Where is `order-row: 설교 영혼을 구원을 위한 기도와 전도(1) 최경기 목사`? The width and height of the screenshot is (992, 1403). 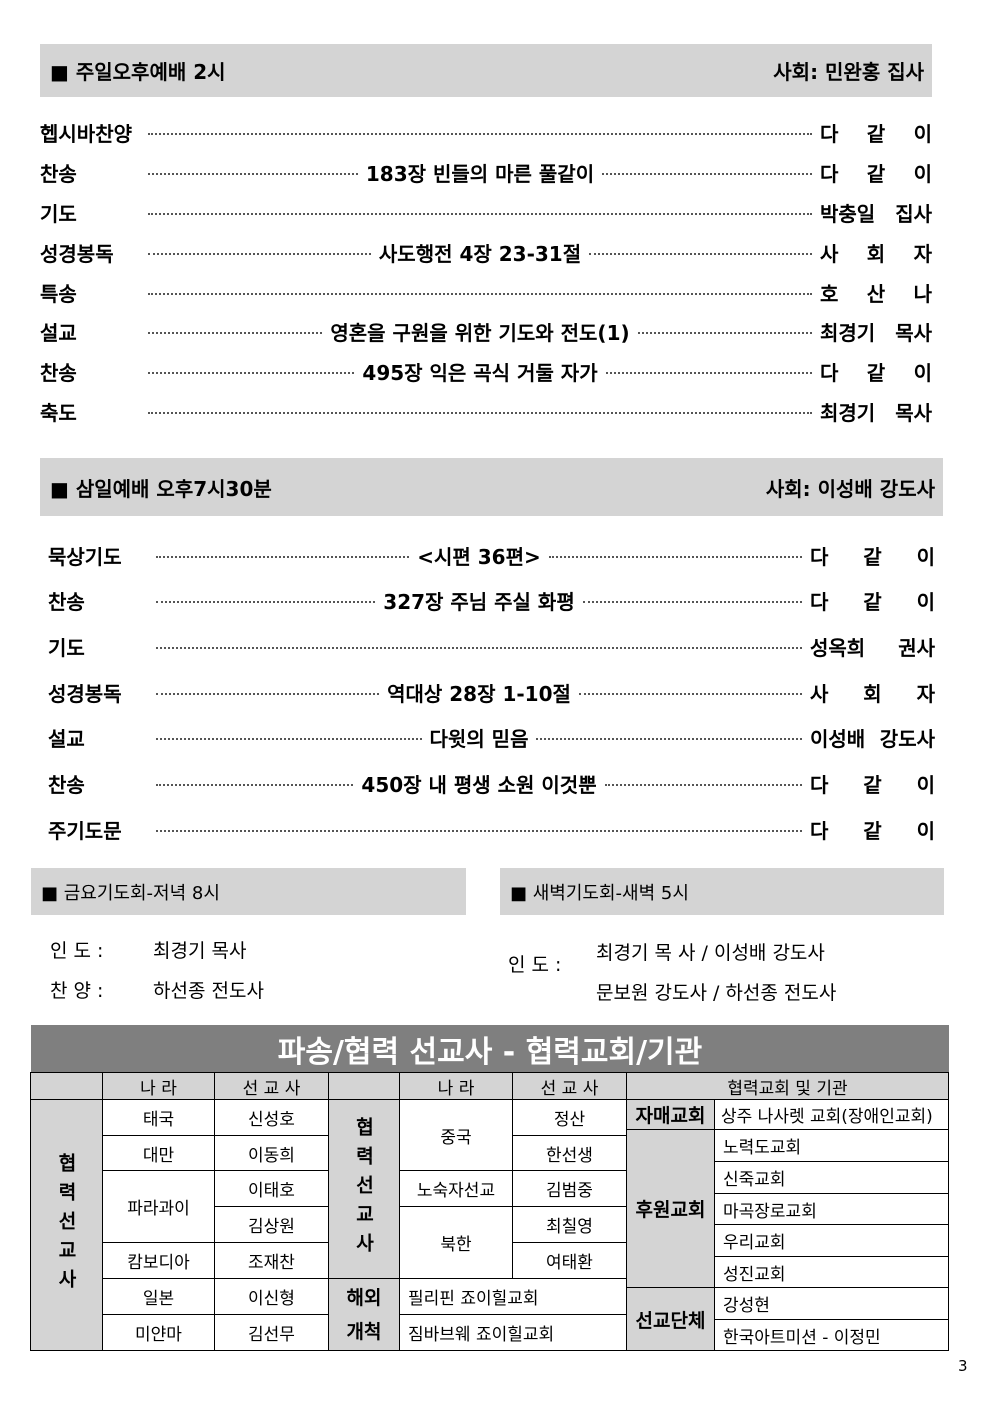 order-row: 설교 영혼을 구원을 위한 기도와 전도(1) 최경기 목사 is located at coordinates (486, 331).